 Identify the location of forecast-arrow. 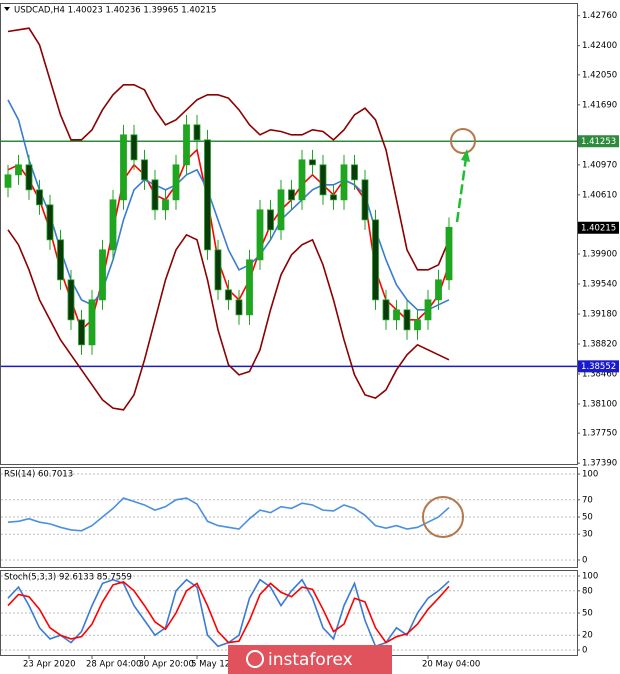
(461, 190).